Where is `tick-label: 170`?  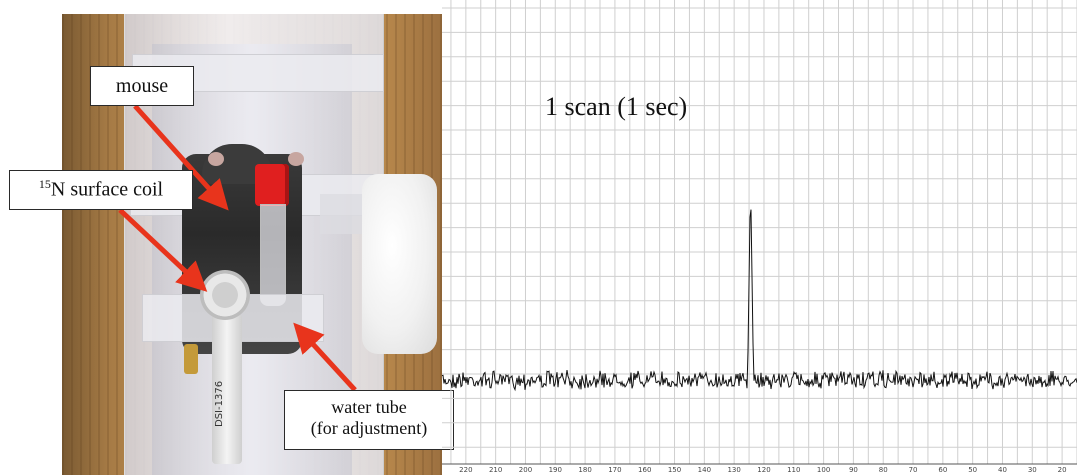
tick-label: 170 is located at coordinates (614, 470).